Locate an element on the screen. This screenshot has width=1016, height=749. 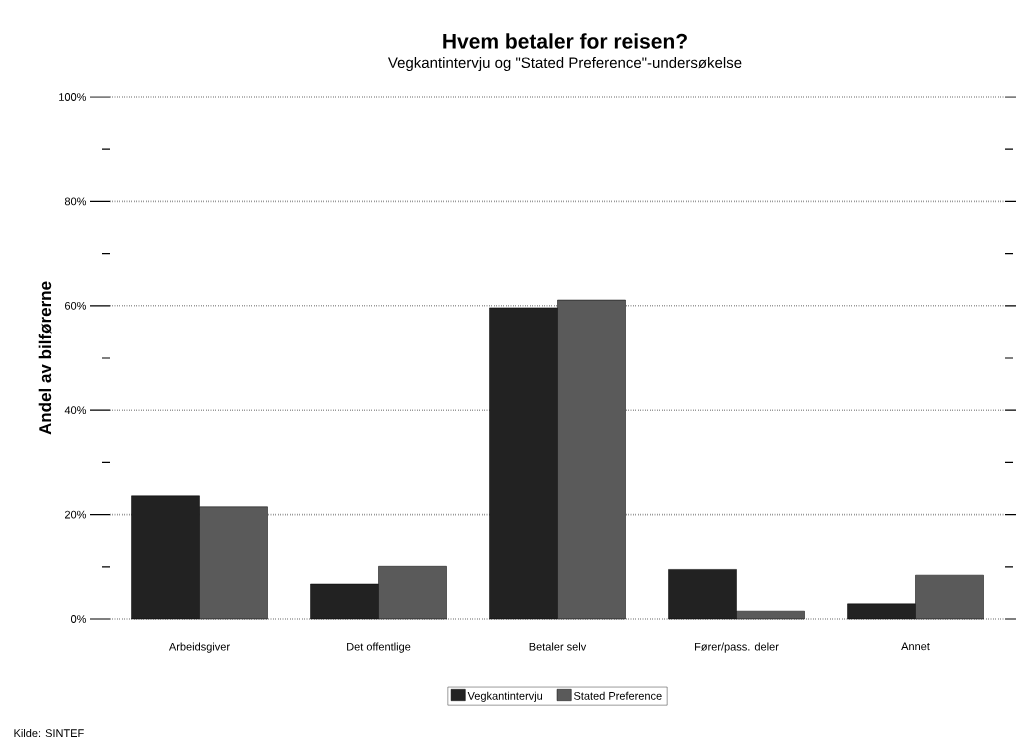
y-tick-label: 20% is located at coordinates (76, 514).